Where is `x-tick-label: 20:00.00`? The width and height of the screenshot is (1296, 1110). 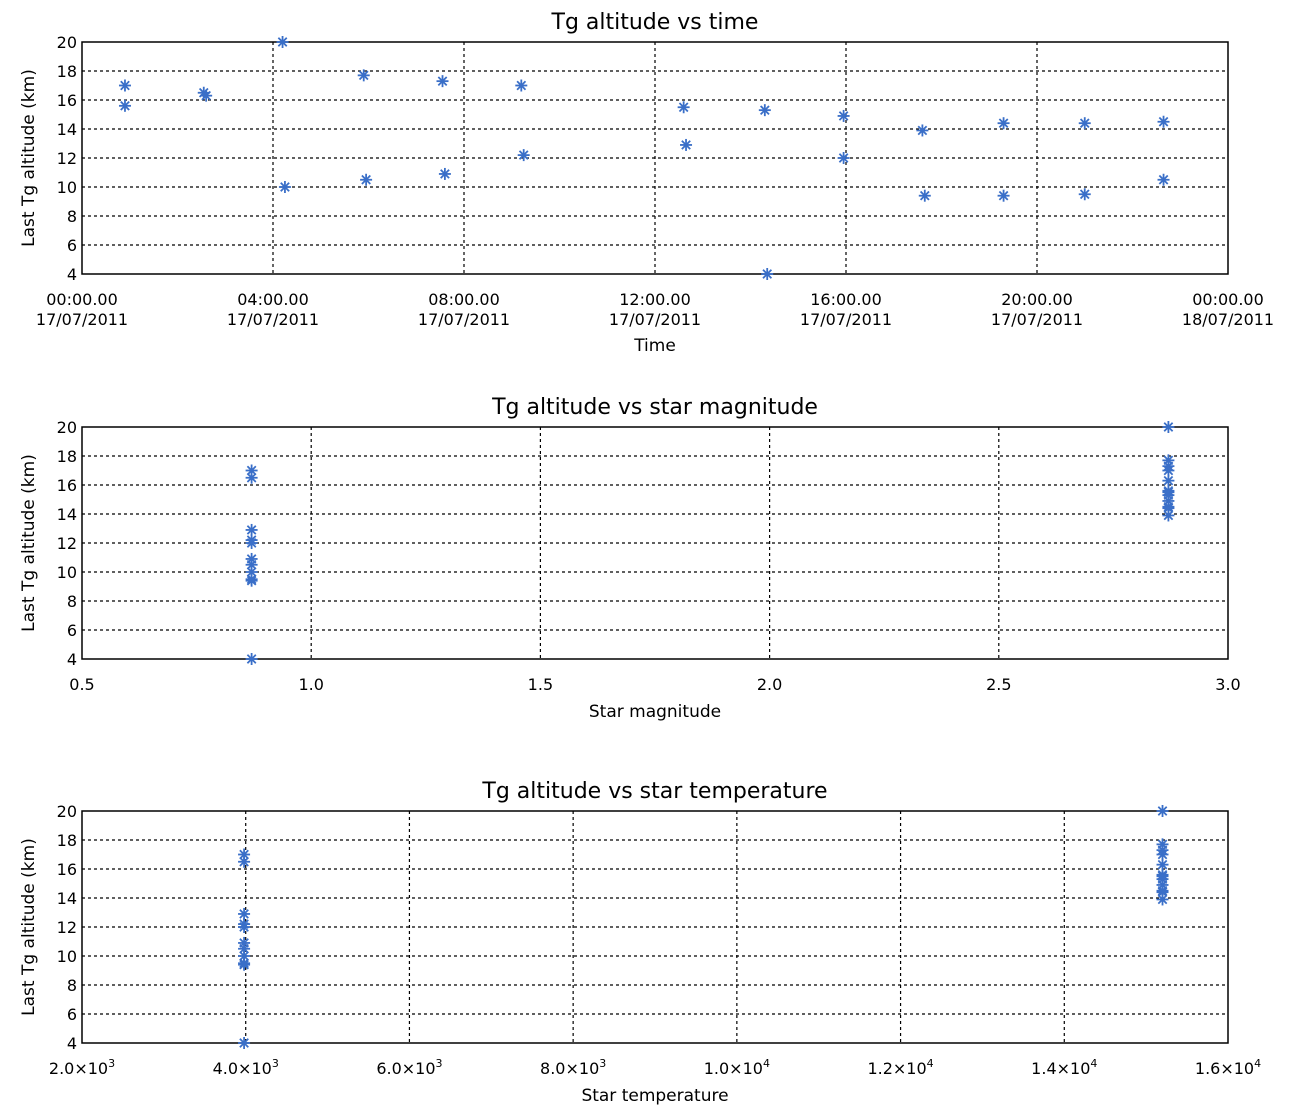
x-tick-label: 20:00.00 is located at coordinates (1037, 299).